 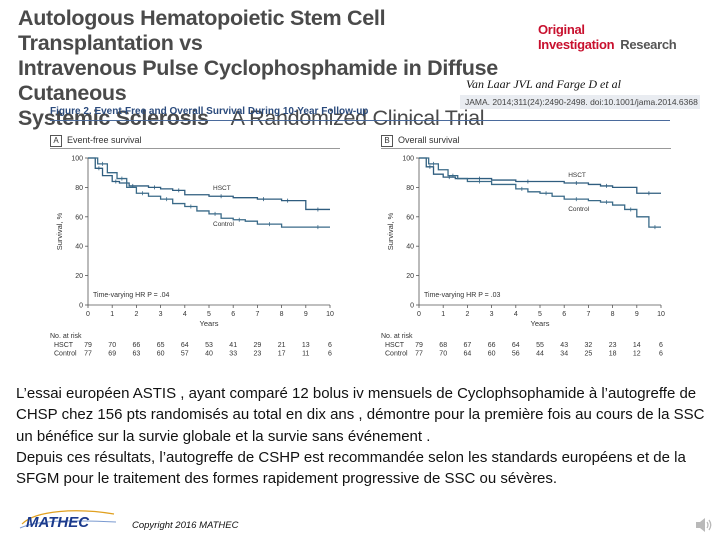 I want to click on at-risk-value: 67, so click(x=468, y=345).